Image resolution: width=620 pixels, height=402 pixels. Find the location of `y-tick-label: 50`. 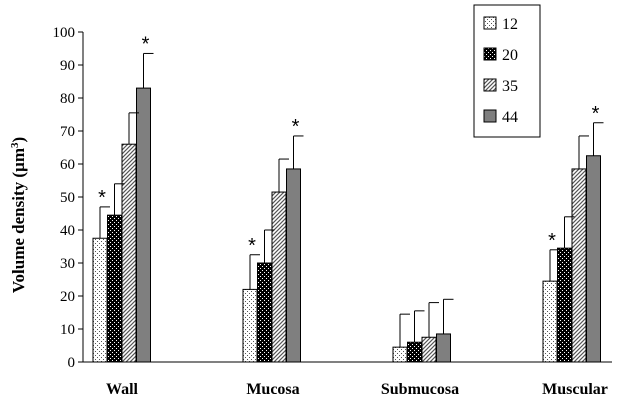

y-tick-label: 50 is located at coordinates (67, 198).